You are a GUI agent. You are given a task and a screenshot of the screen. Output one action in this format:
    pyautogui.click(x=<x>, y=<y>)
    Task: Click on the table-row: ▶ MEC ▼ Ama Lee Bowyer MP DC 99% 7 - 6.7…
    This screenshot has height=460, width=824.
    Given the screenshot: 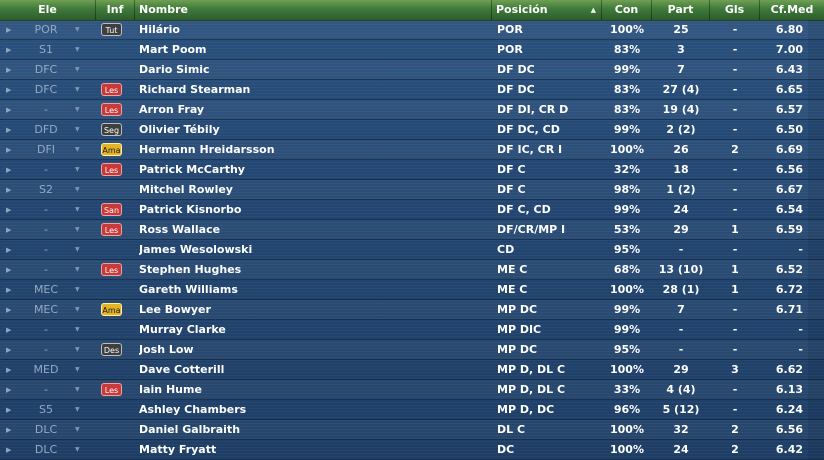 What is the action you would take?
    pyautogui.click(x=412, y=310)
    